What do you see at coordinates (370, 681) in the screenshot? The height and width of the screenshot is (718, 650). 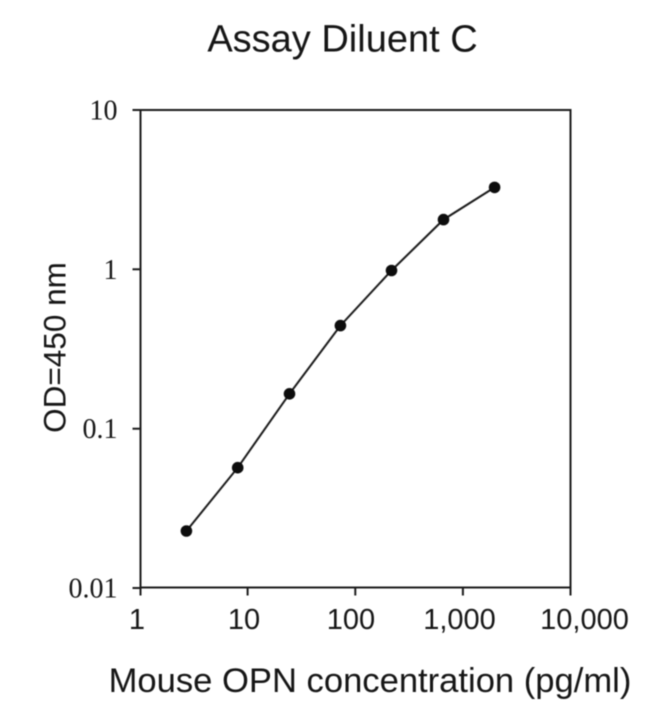 I see `svg-text:Mouse OPN concentration (pg/ml: Mouse OPN concentration (pg/ml)` at bounding box center [370, 681].